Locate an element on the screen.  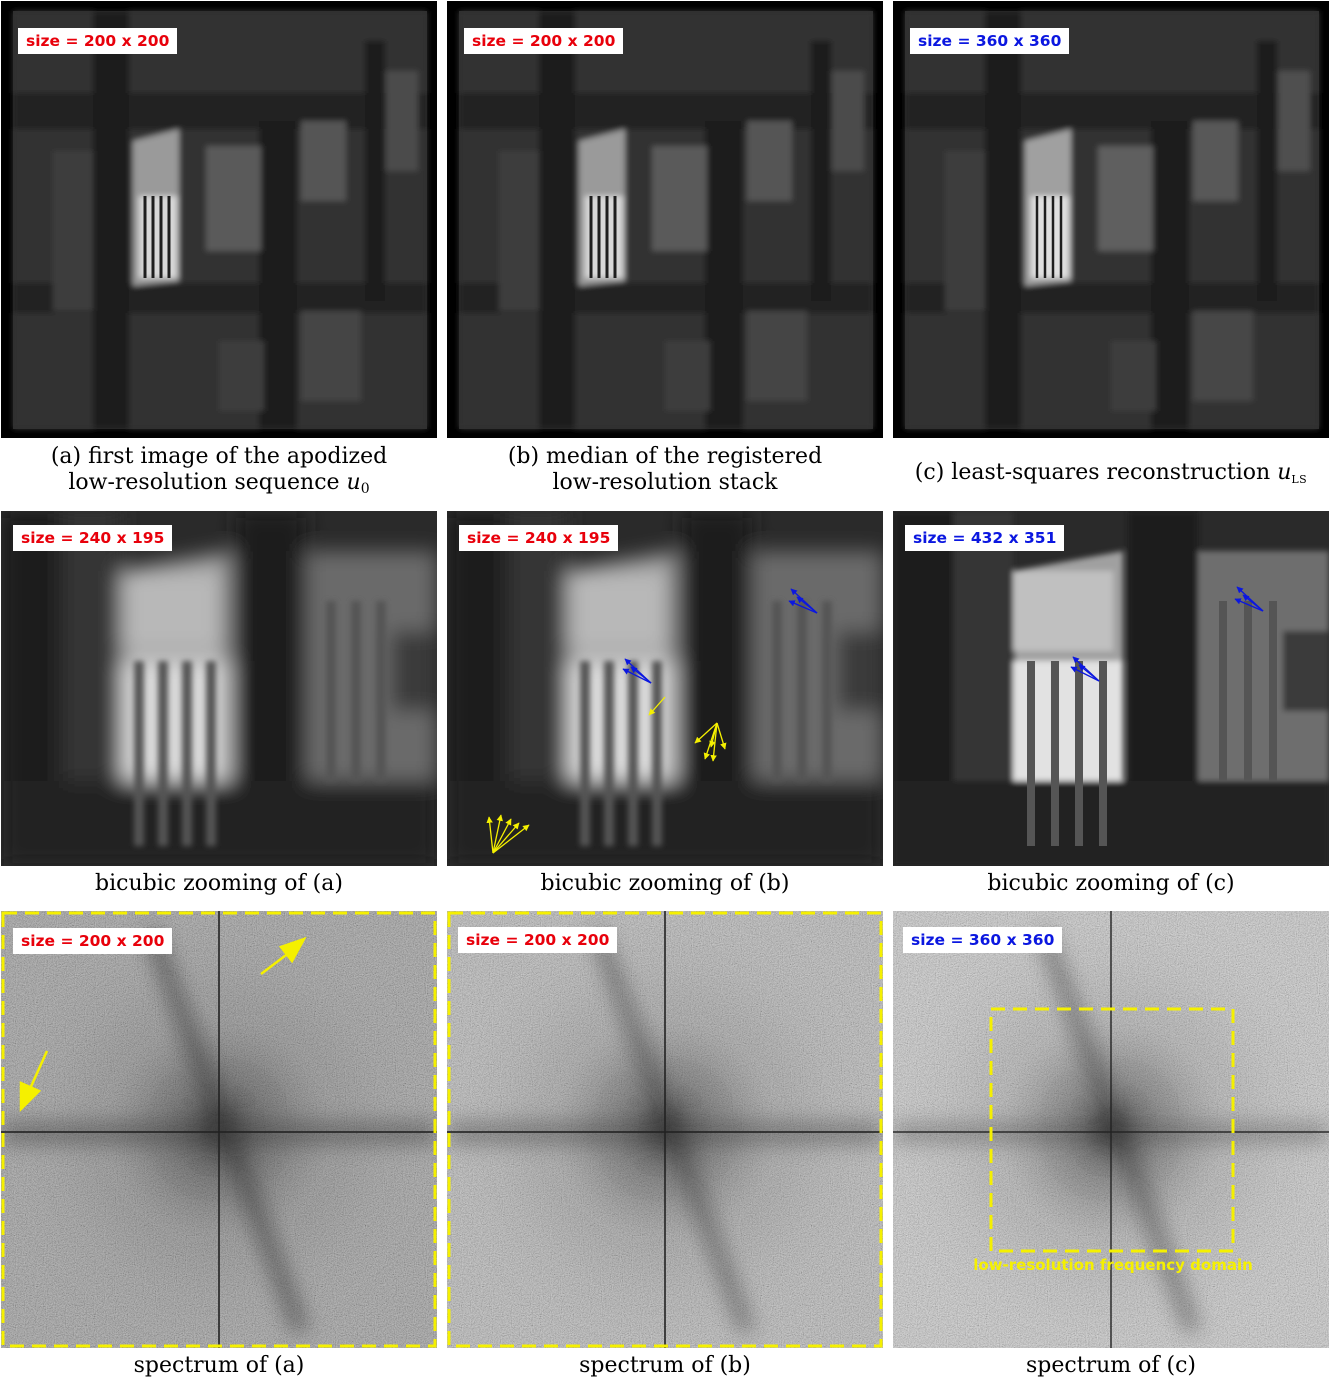
panel-spectrum-c: size = 360 x 360 is located at coordinates (1111, 1129).